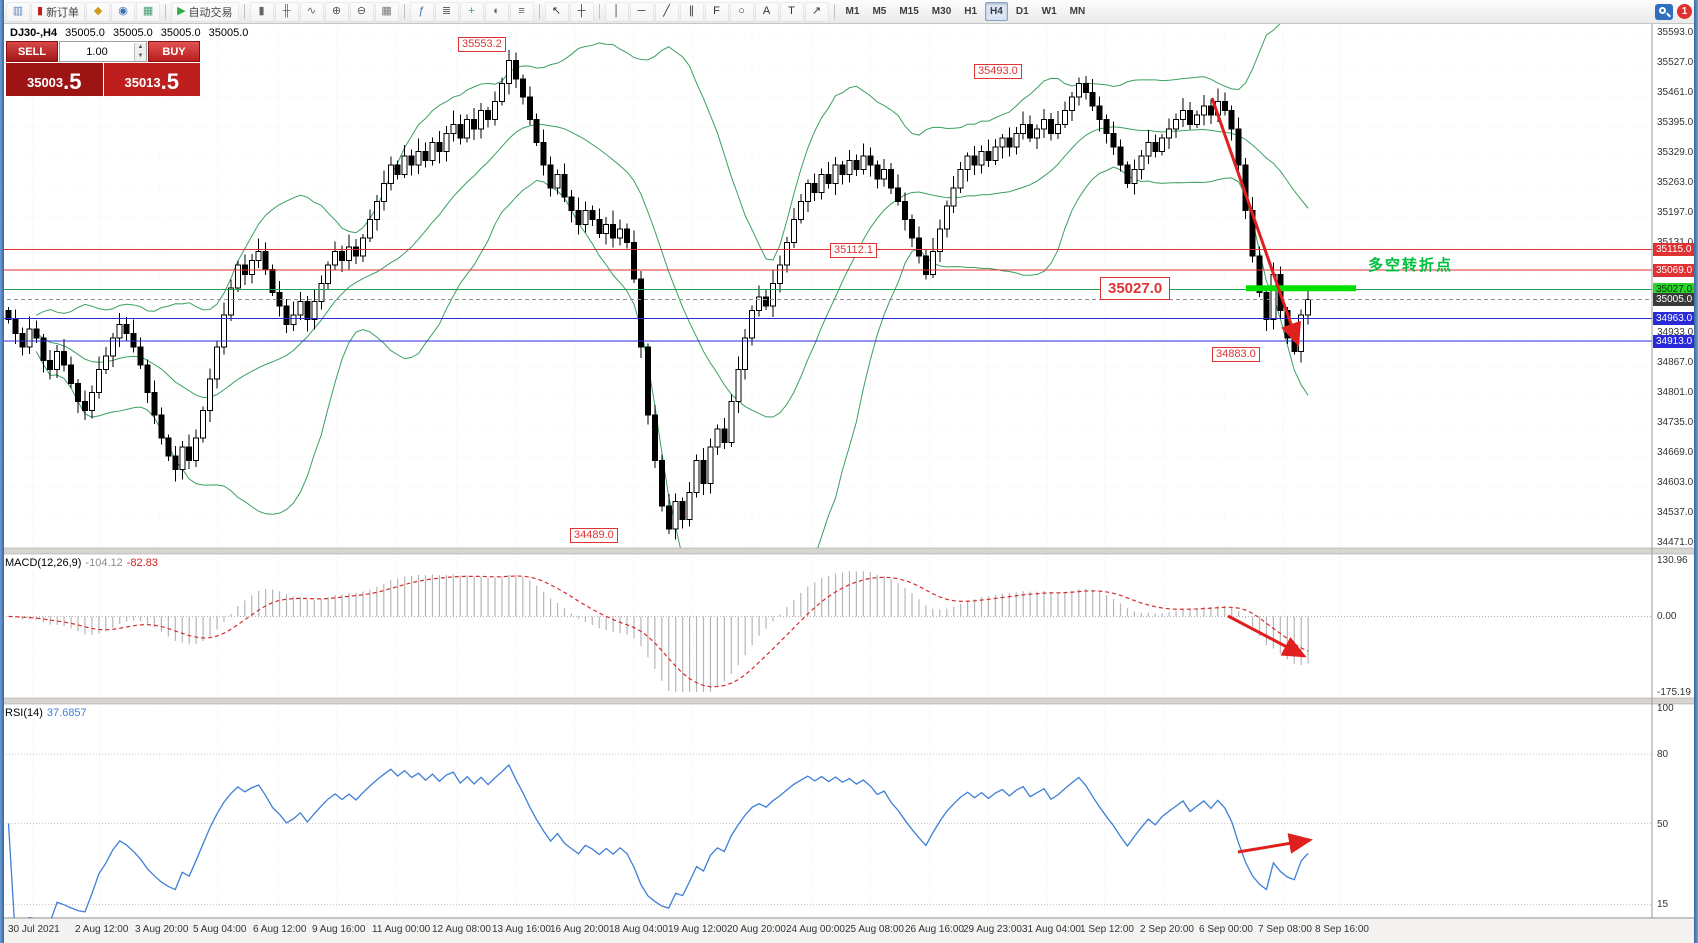  What do you see at coordinates (666, 11) in the screenshot?
I see `trendline-icon: ╱` at bounding box center [666, 11].